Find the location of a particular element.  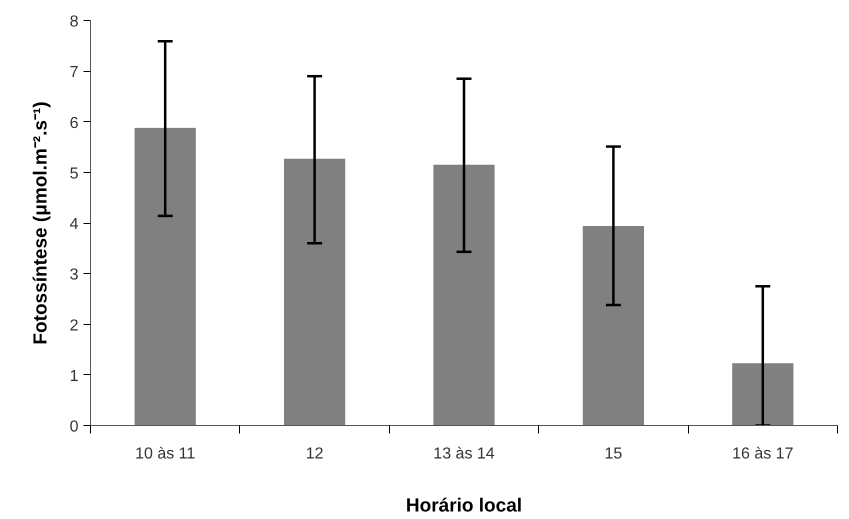

x-tick-label: 12 is located at coordinates (315, 454).